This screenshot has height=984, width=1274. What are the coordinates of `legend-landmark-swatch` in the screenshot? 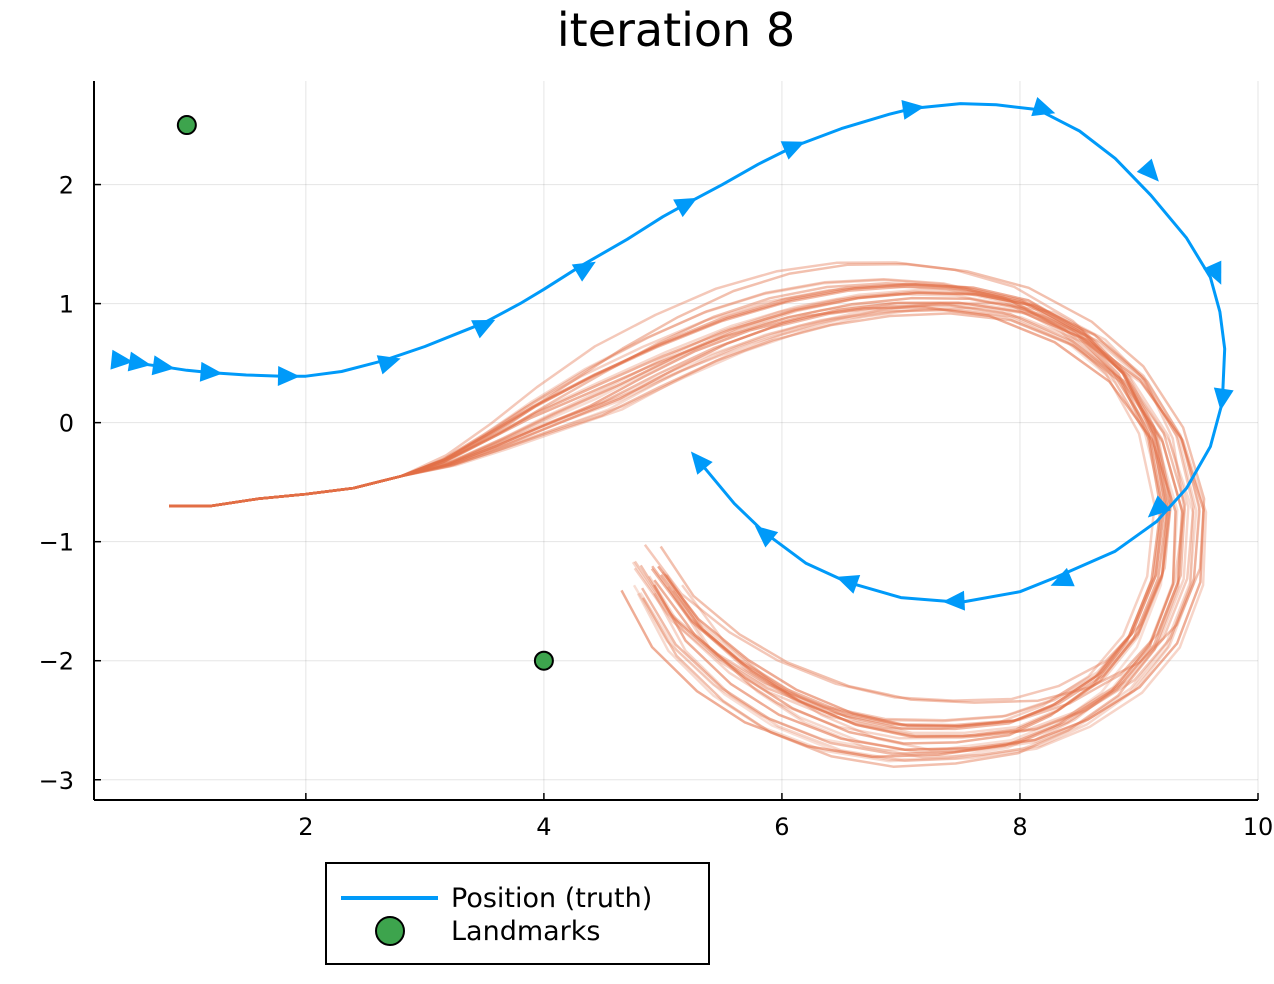 It's located at (390, 931).